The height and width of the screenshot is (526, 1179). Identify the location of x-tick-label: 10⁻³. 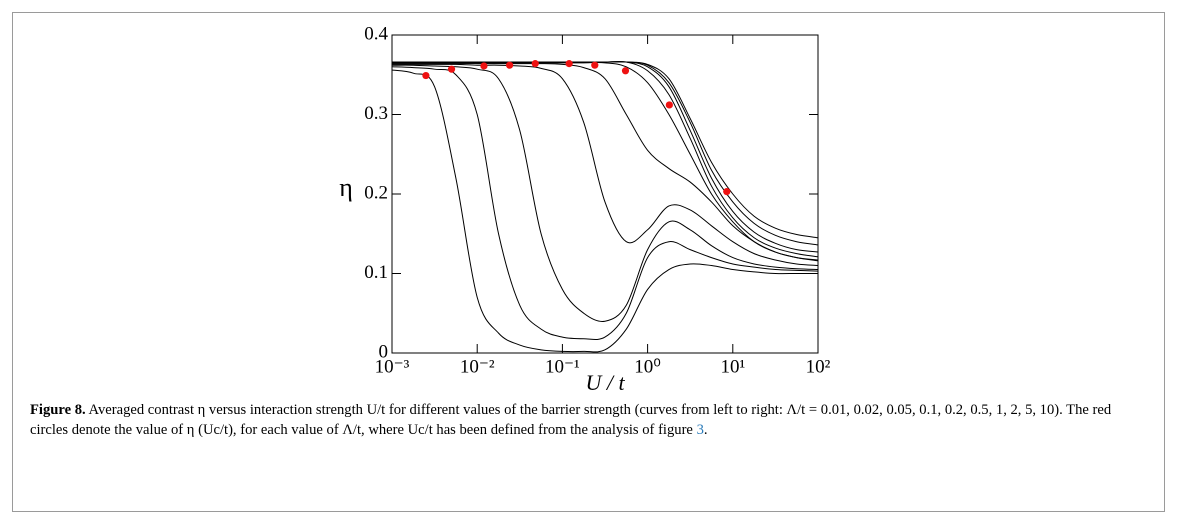
(392, 366).